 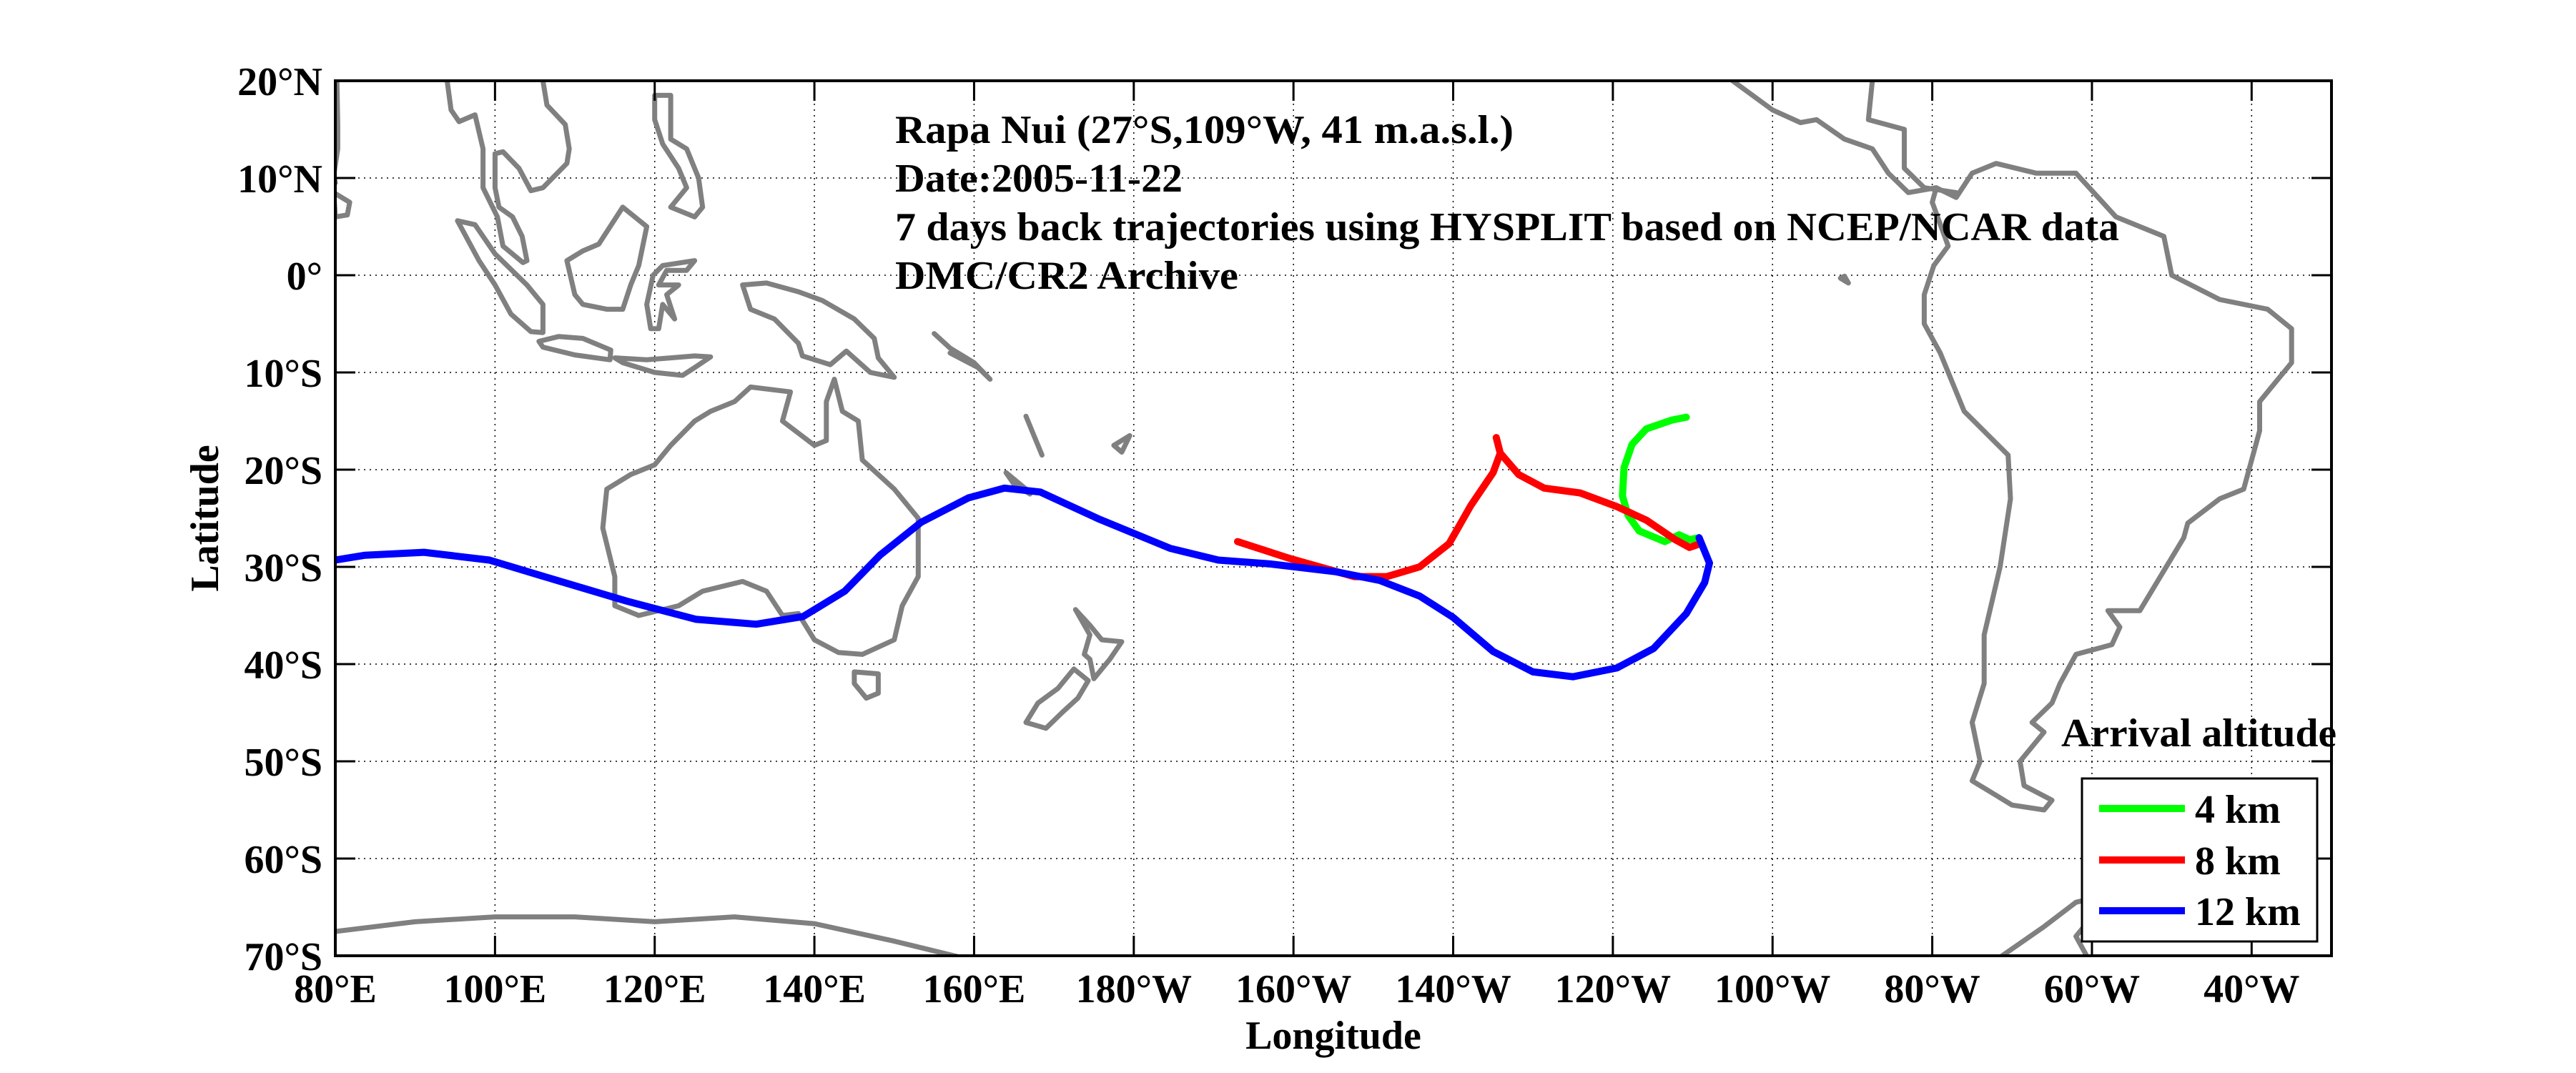 I want to click on y-tick-label: 0°, so click(x=304, y=276).